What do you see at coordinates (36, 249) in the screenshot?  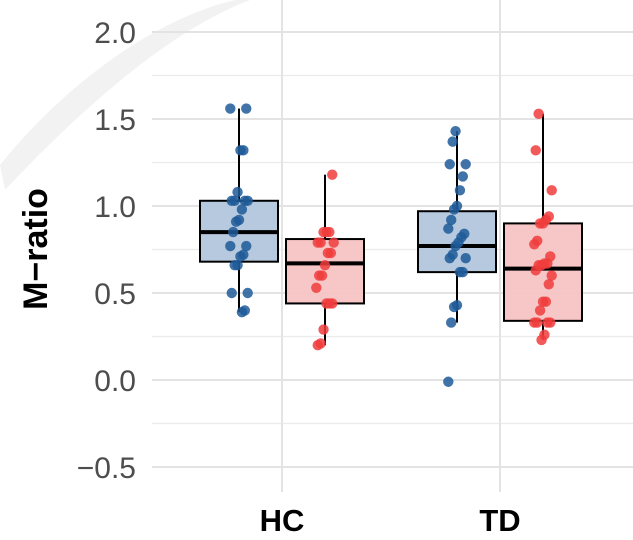 I see `y-axis-title: M−ratio` at bounding box center [36, 249].